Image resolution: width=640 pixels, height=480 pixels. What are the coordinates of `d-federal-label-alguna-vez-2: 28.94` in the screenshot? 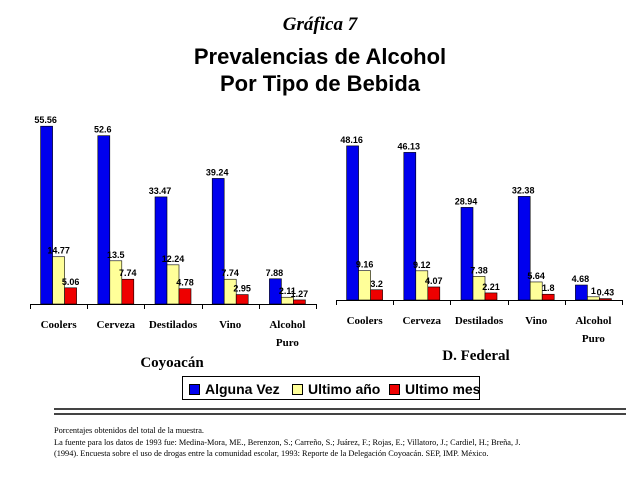 It's located at (466, 201).